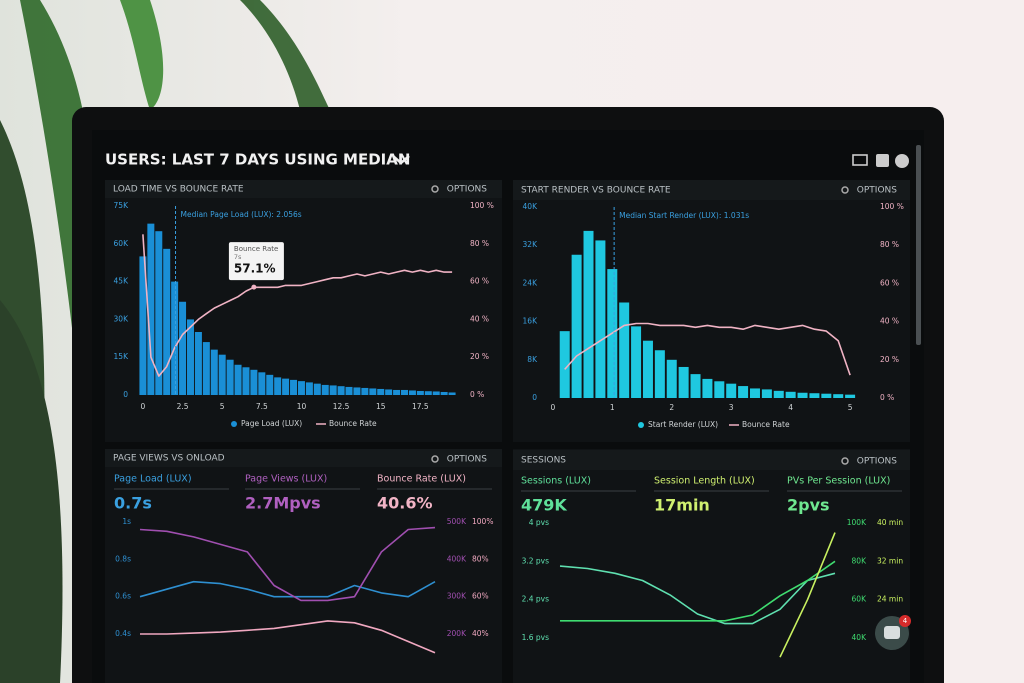 This screenshot has width=1024, height=683. What do you see at coordinates (531, 206) in the screenshot?
I see `y-tick-label: 40K` at bounding box center [531, 206].